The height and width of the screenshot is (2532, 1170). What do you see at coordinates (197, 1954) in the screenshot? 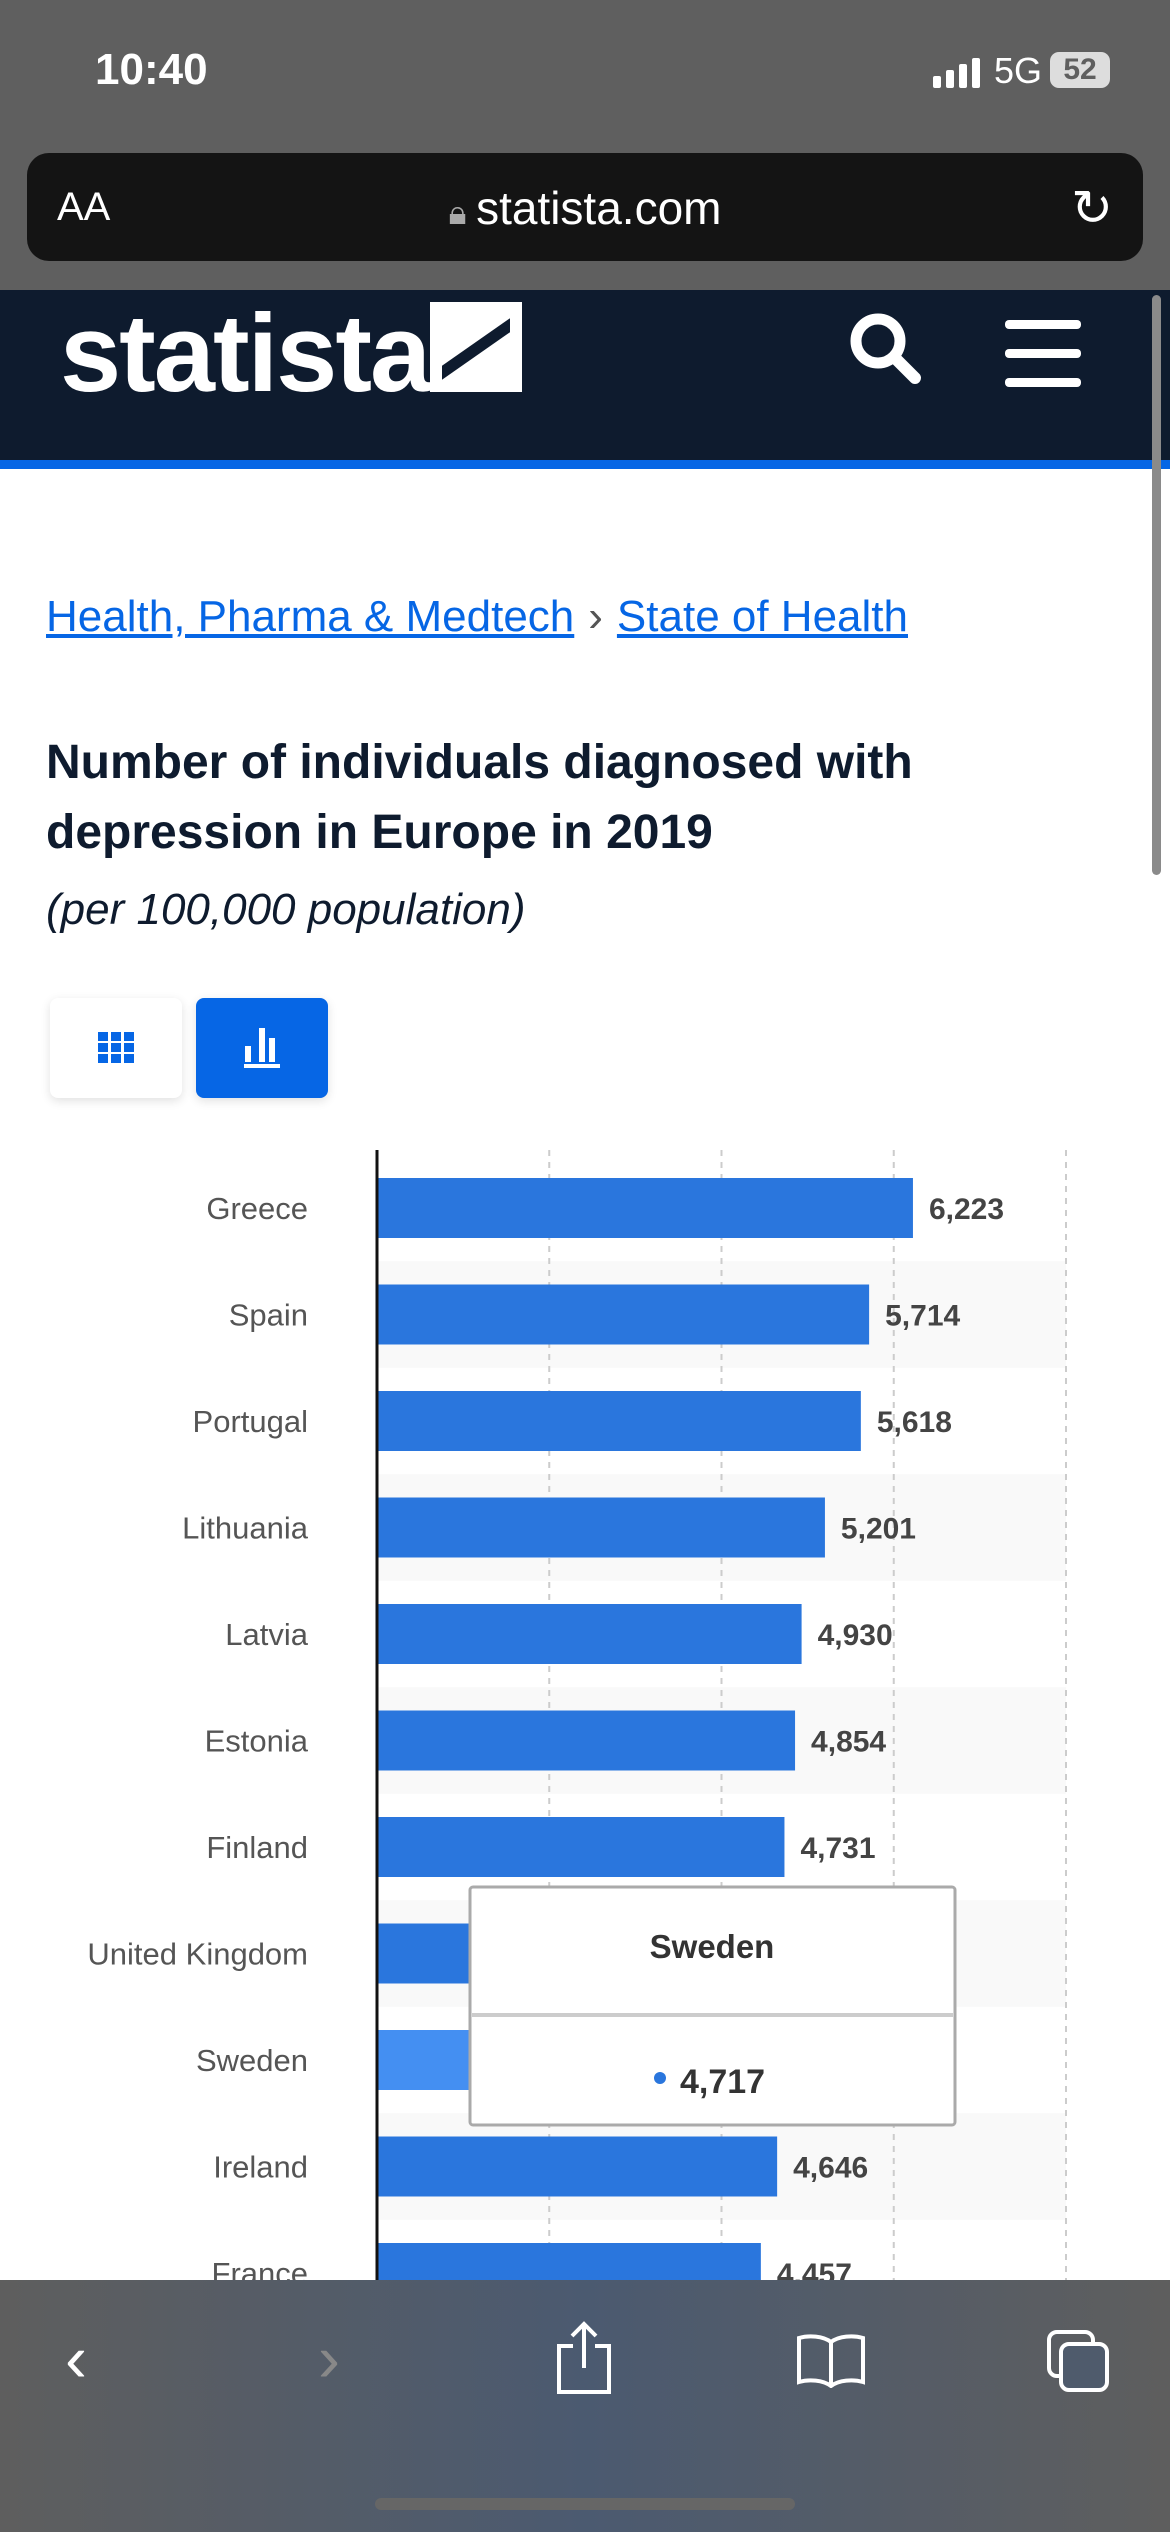
I see `category-label: United Kingdom` at bounding box center [197, 1954].